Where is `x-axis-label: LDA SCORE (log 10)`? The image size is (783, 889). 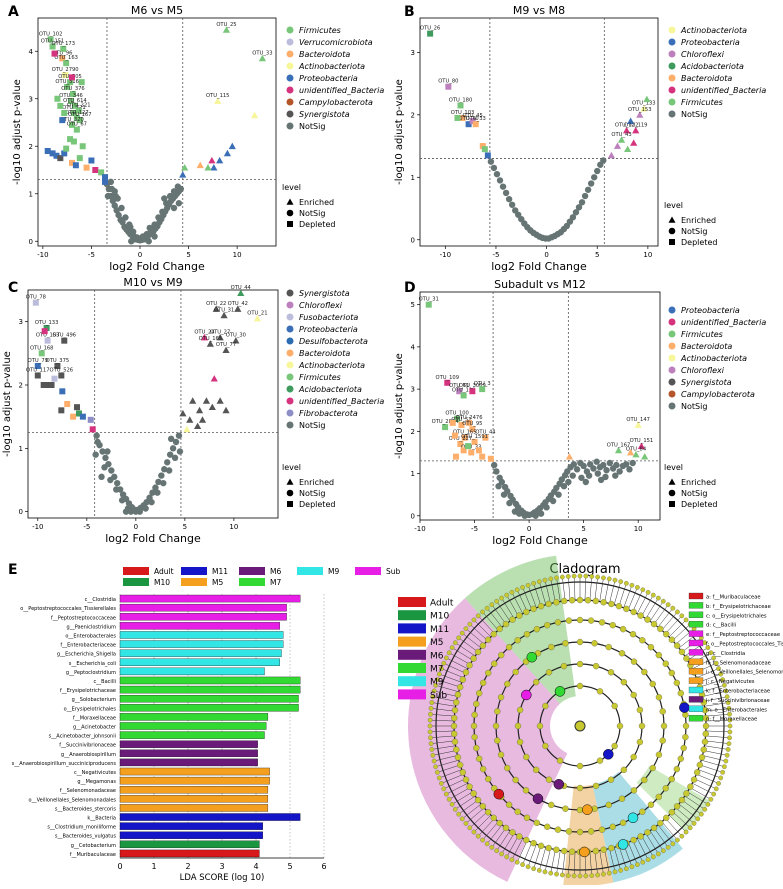
x-axis-label: LDA SCORE (log 10) is located at coordinates (222, 878).